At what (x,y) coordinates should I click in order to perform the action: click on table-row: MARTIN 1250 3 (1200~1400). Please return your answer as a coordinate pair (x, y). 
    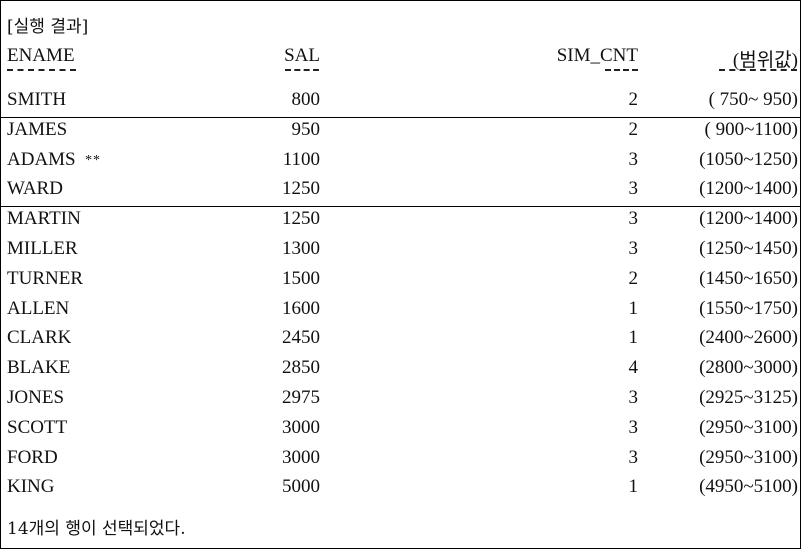
    Looking at the image, I should click on (401, 223).